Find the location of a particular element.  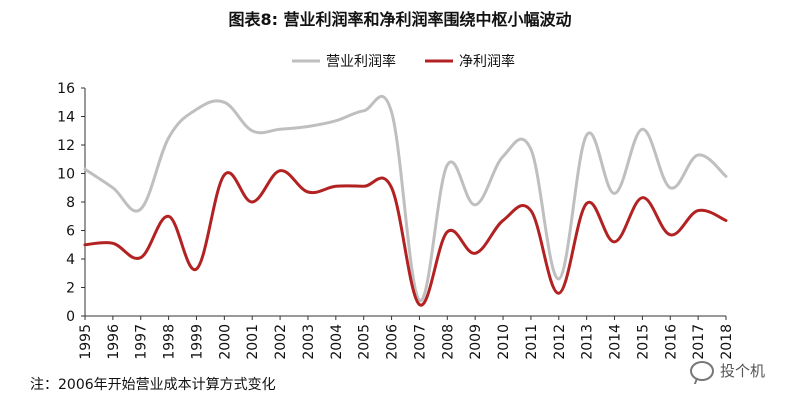

y-tick-label: 14 is located at coordinates (66, 118).